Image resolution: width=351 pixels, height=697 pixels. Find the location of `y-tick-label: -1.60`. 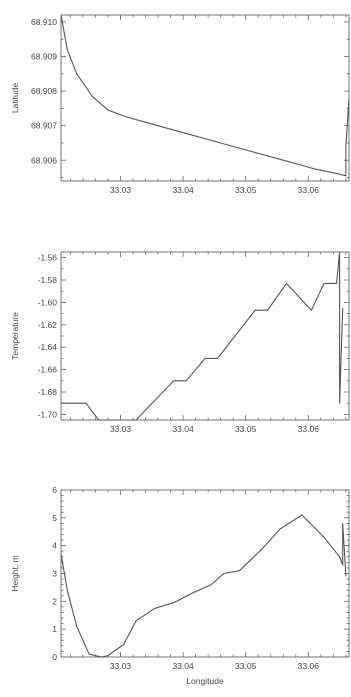

y-tick-label: -1.60 is located at coordinates (48, 302).